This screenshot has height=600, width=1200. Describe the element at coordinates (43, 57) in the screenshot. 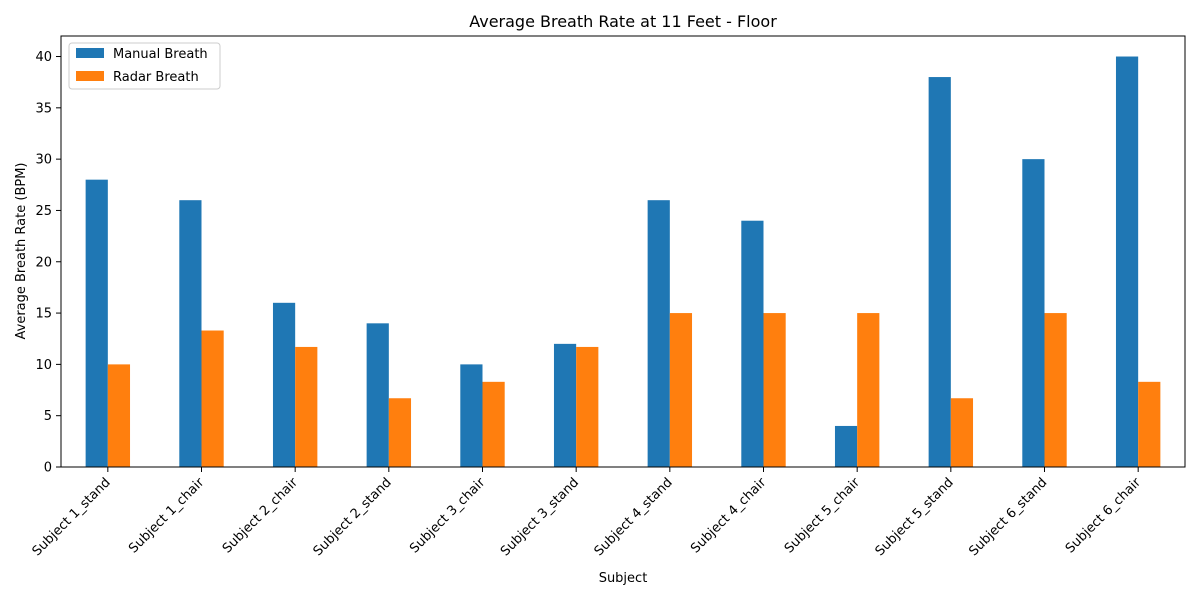

I see `y-tick-label: 40` at that location.